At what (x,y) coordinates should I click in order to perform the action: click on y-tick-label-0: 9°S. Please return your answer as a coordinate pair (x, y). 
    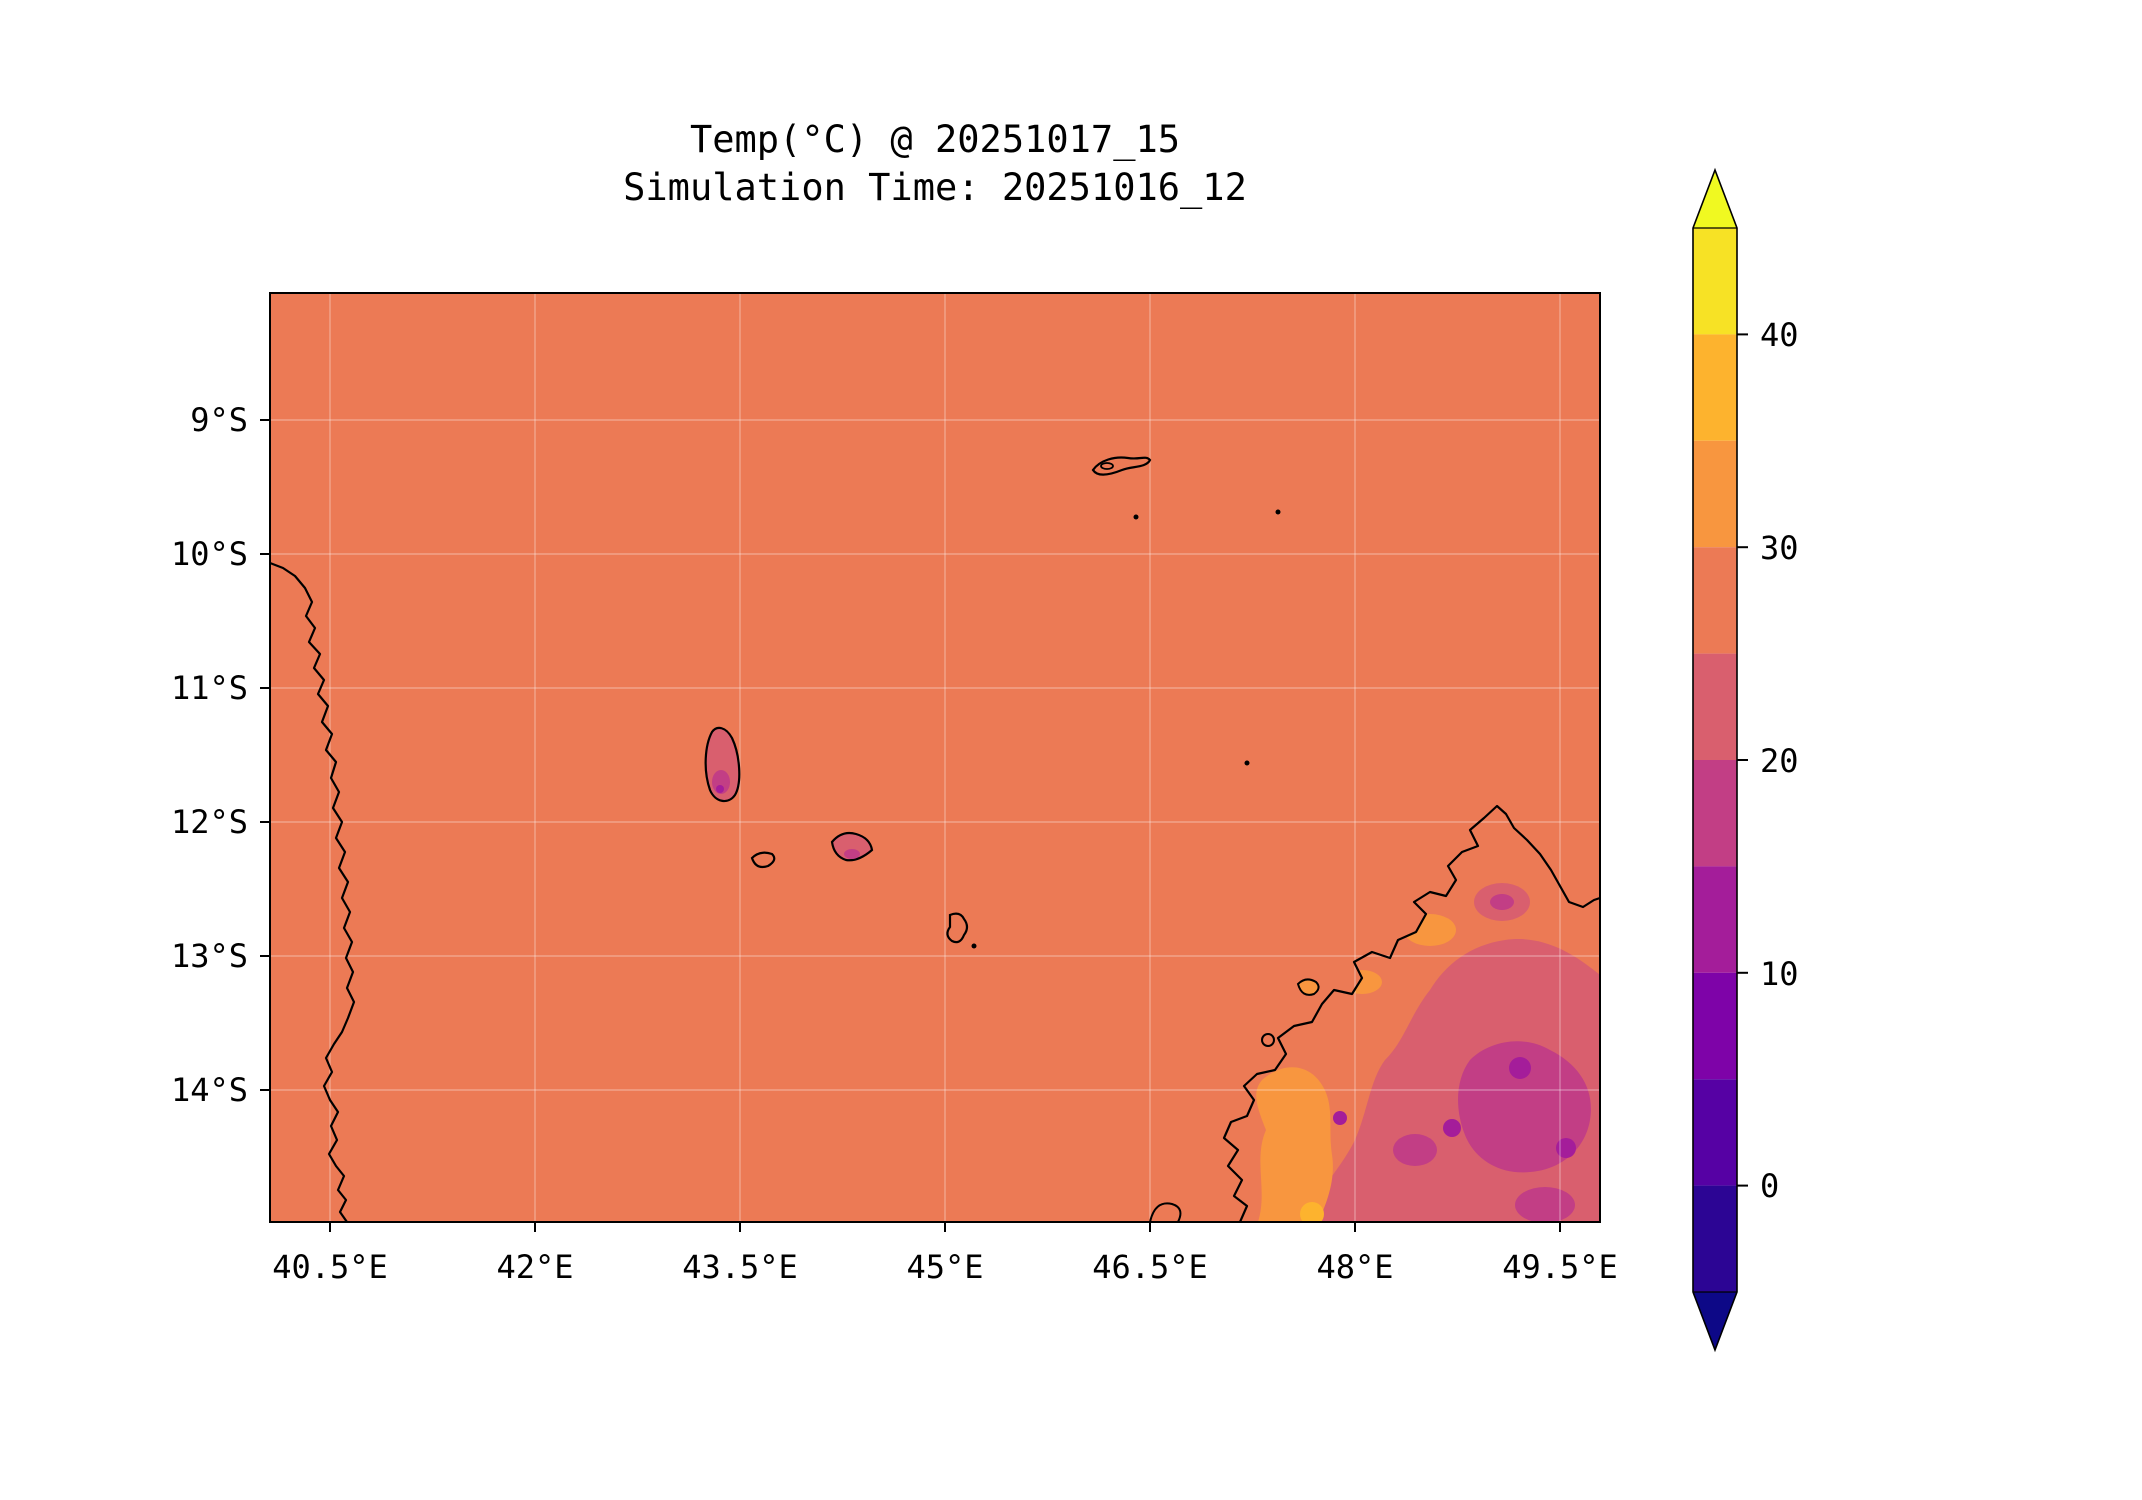
    Looking at the image, I should click on (219, 420).